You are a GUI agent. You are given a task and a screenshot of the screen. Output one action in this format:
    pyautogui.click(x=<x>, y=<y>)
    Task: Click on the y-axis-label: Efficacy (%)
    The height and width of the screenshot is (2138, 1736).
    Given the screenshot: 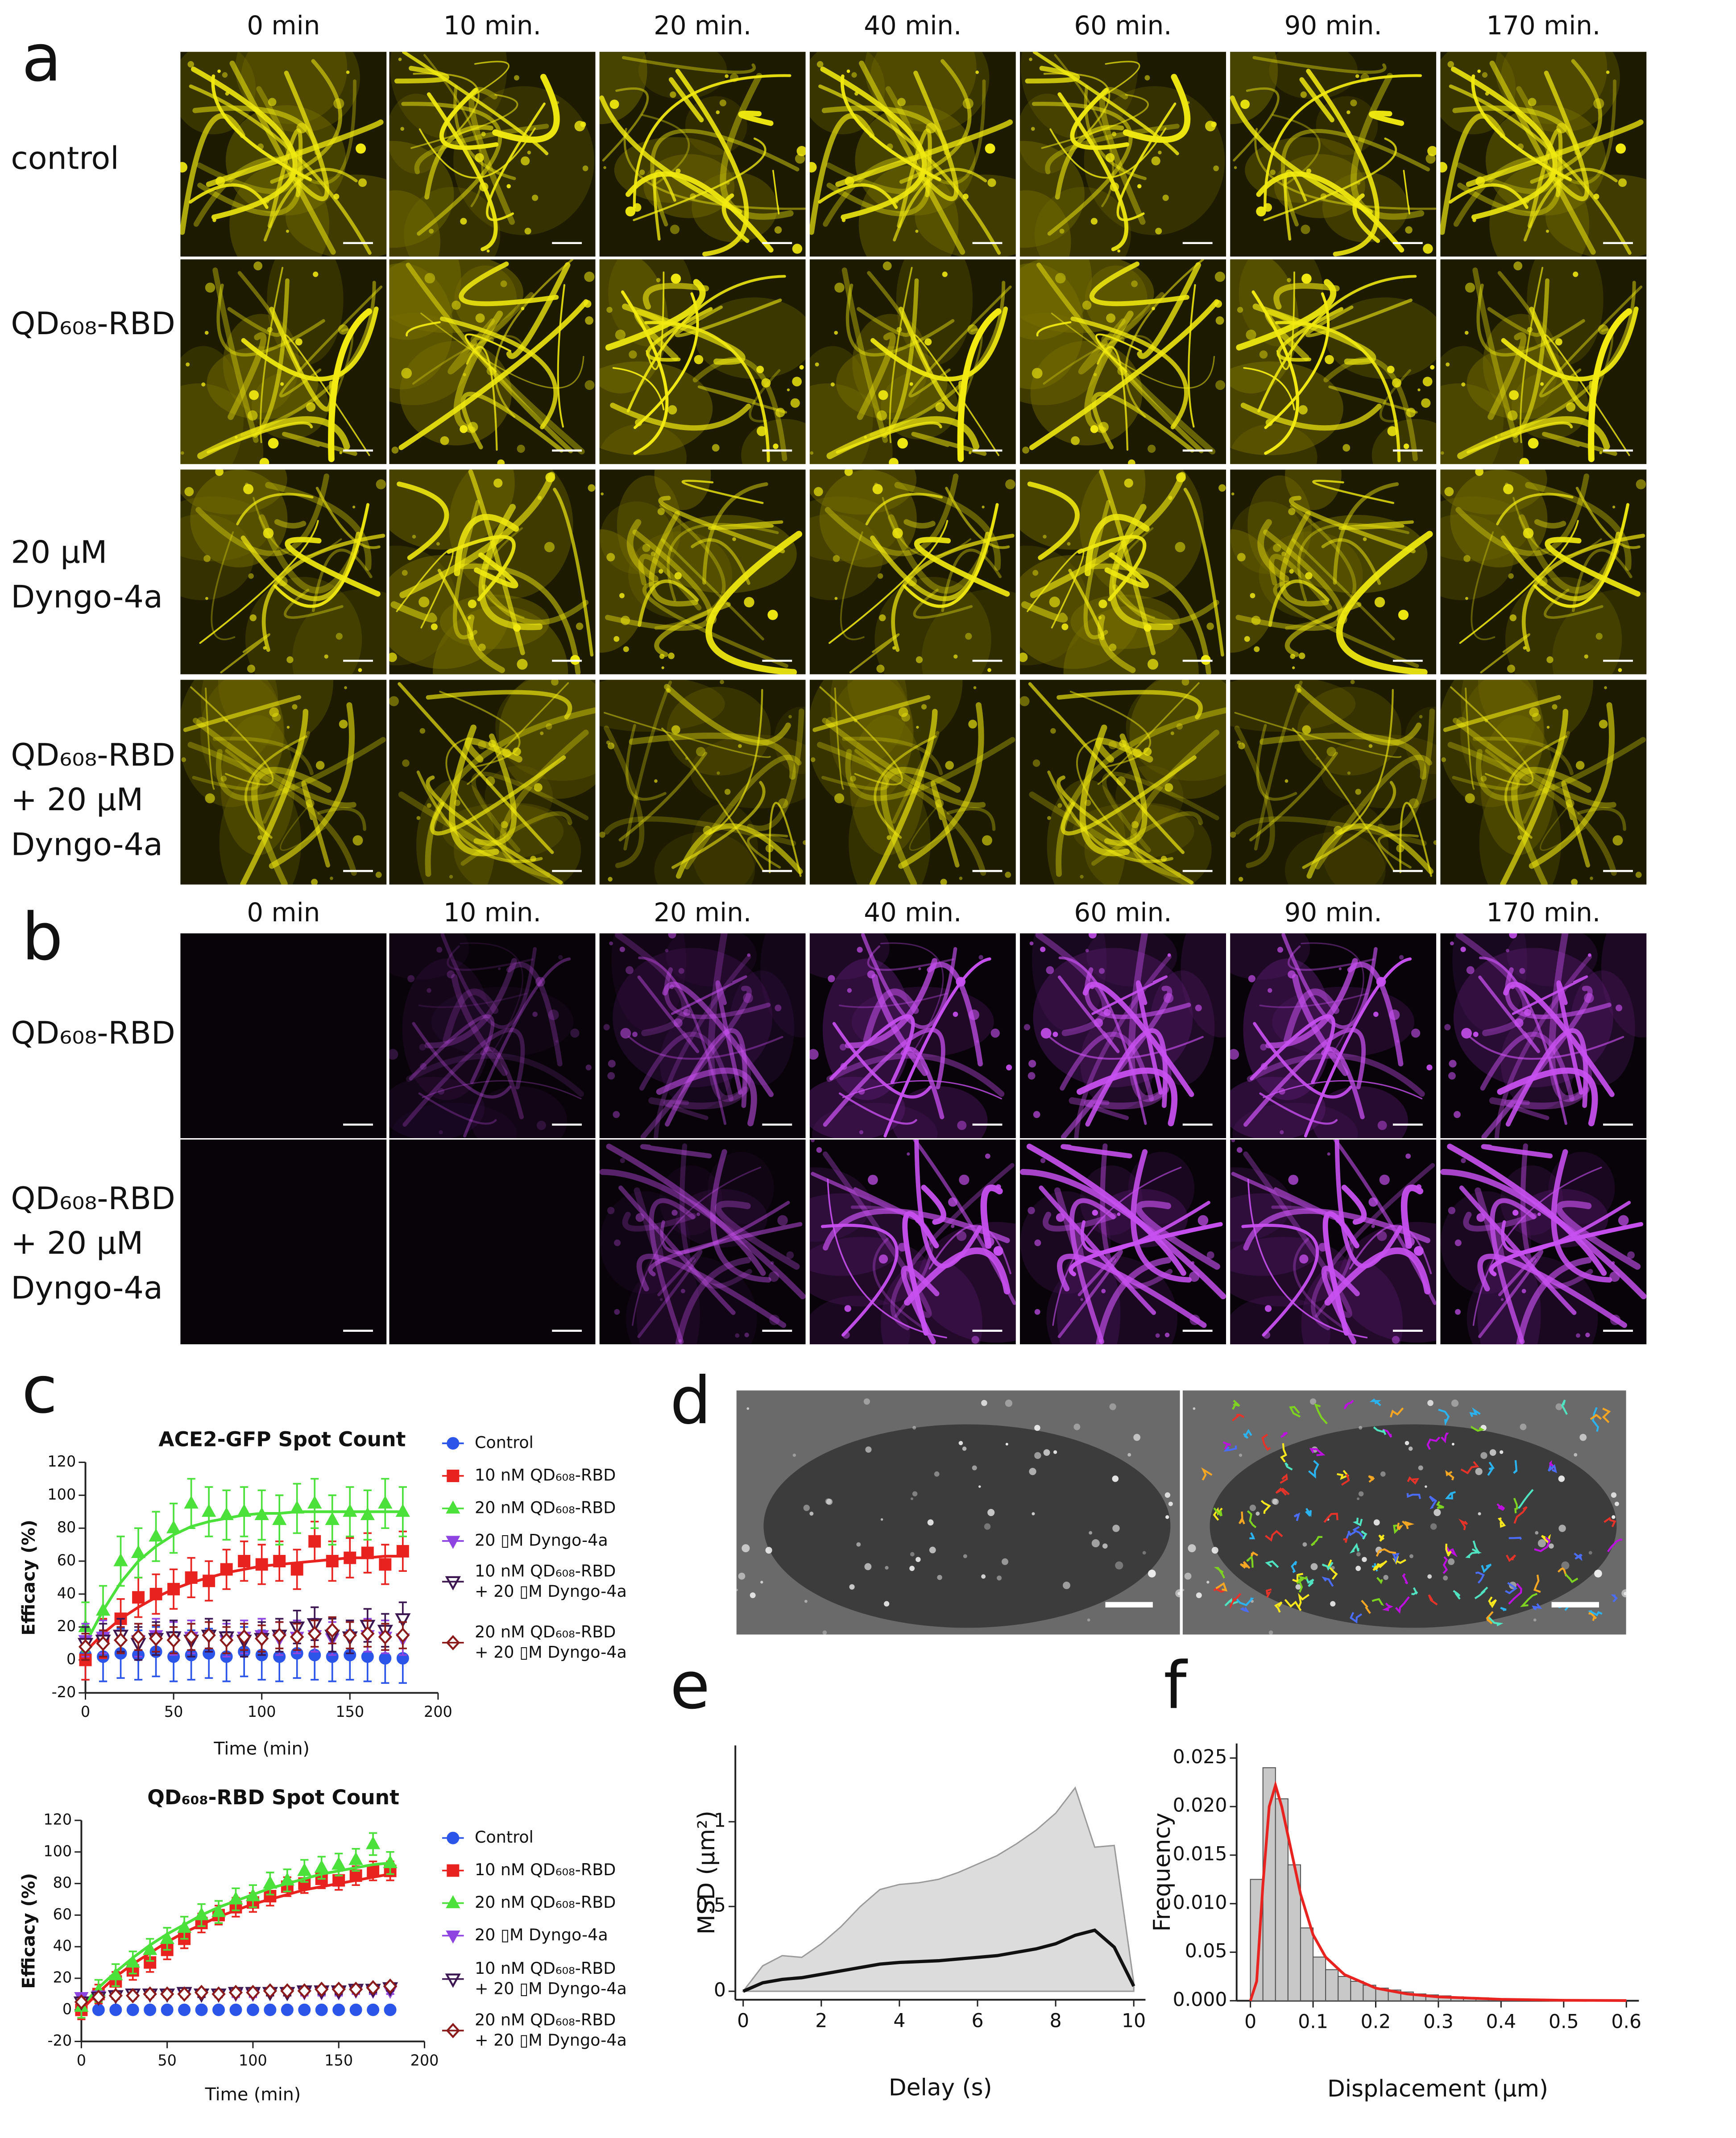 What is the action you would take?
    pyautogui.click(x=28, y=1931)
    